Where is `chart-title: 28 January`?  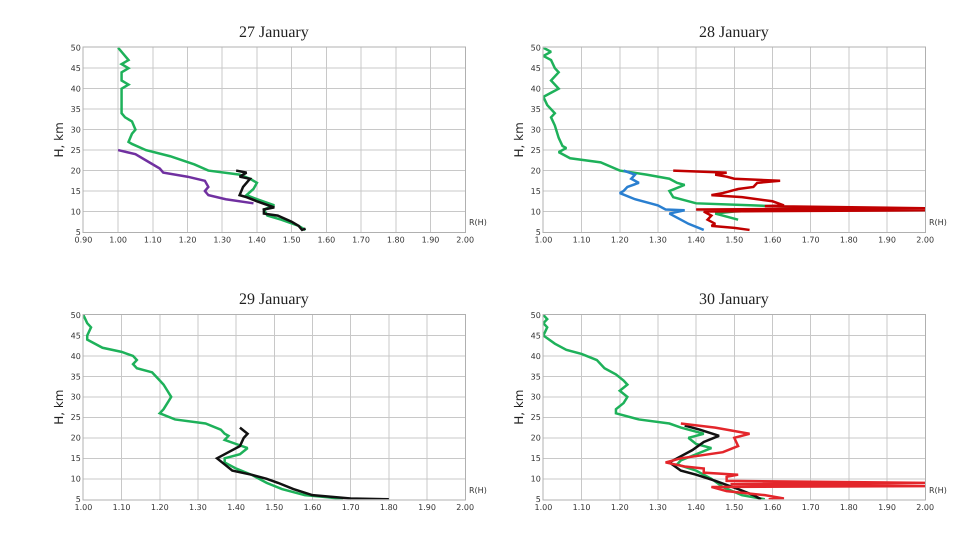 chart-title: 28 January is located at coordinates (734, 32).